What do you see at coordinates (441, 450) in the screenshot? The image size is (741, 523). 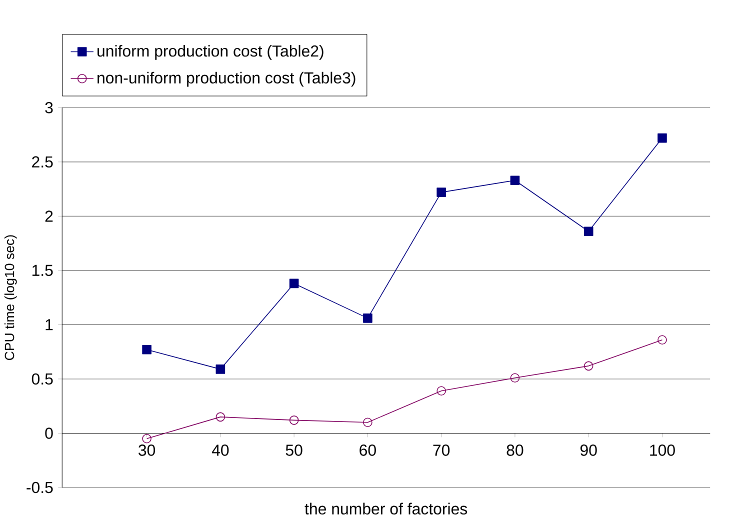 I see `x-tick-label: 70` at bounding box center [441, 450].